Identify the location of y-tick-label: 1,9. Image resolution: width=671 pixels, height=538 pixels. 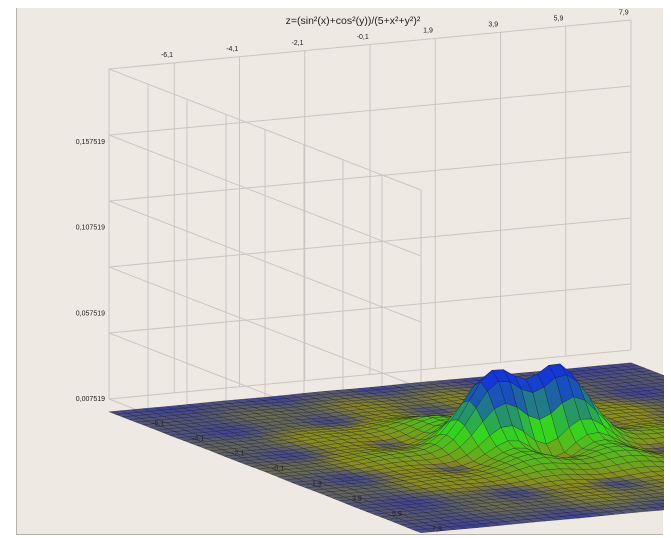
(428, 31).